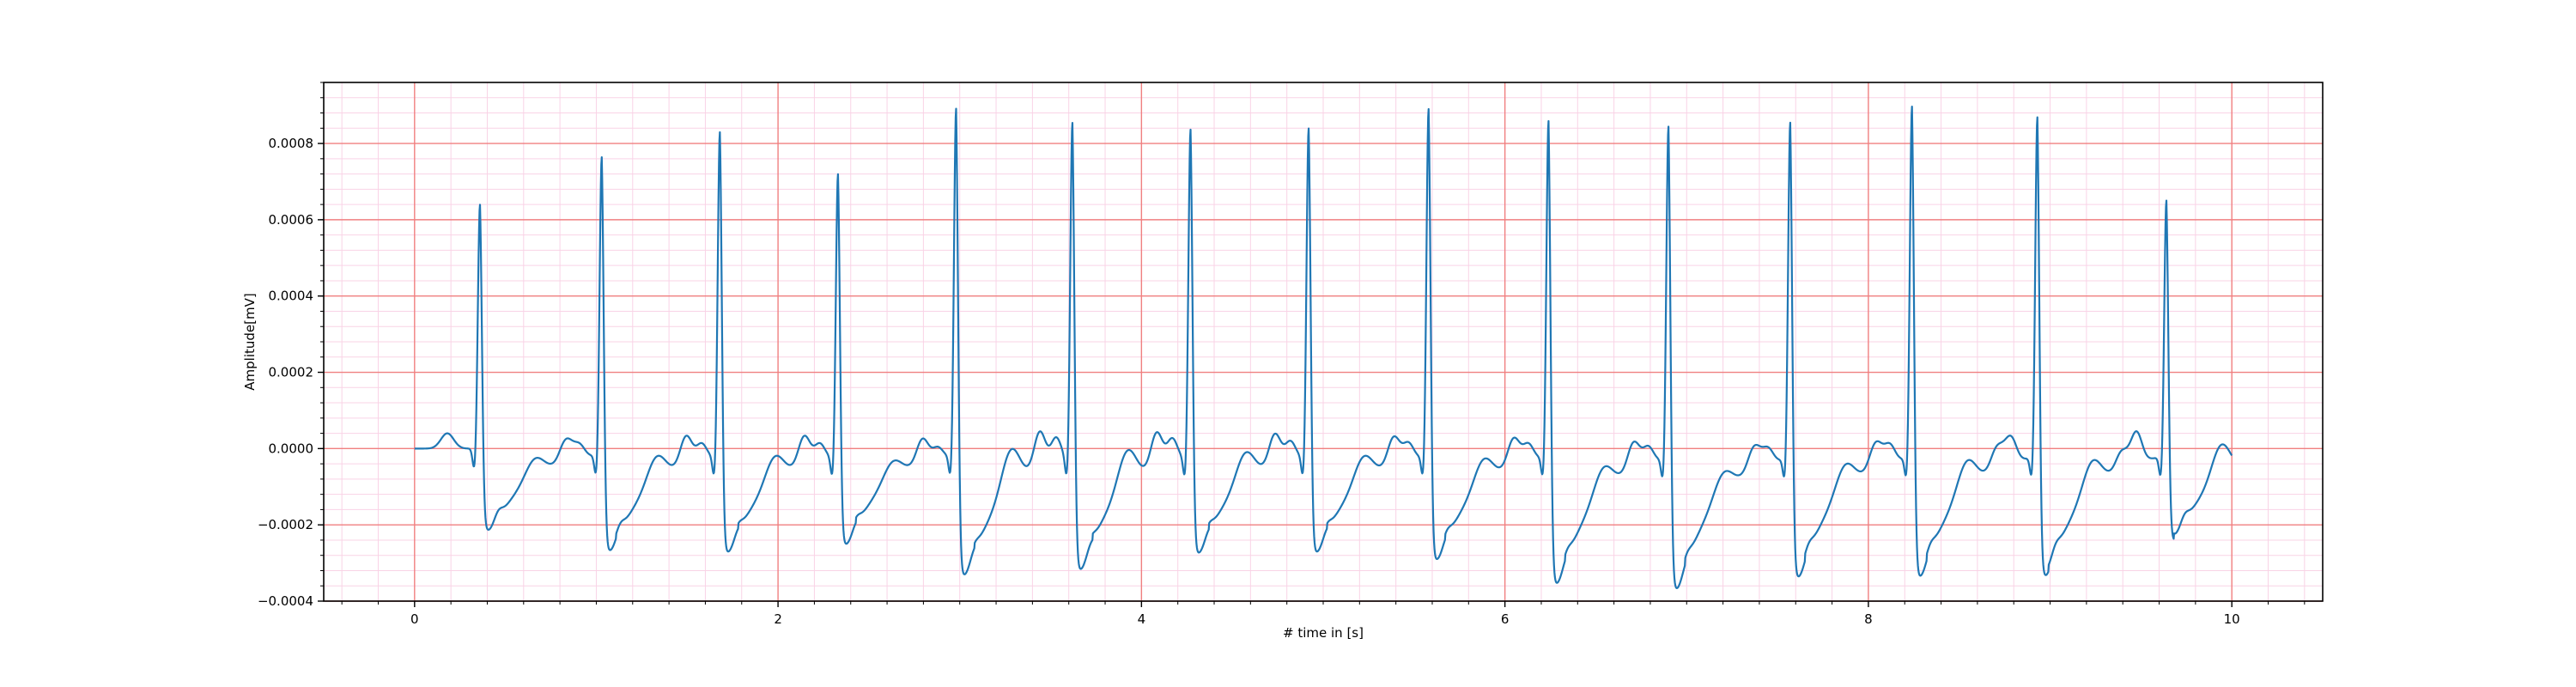 Image resolution: width=2576 pixels, height=687 pixels. I want to click on x-tick-label: 2, so click(778, 619).